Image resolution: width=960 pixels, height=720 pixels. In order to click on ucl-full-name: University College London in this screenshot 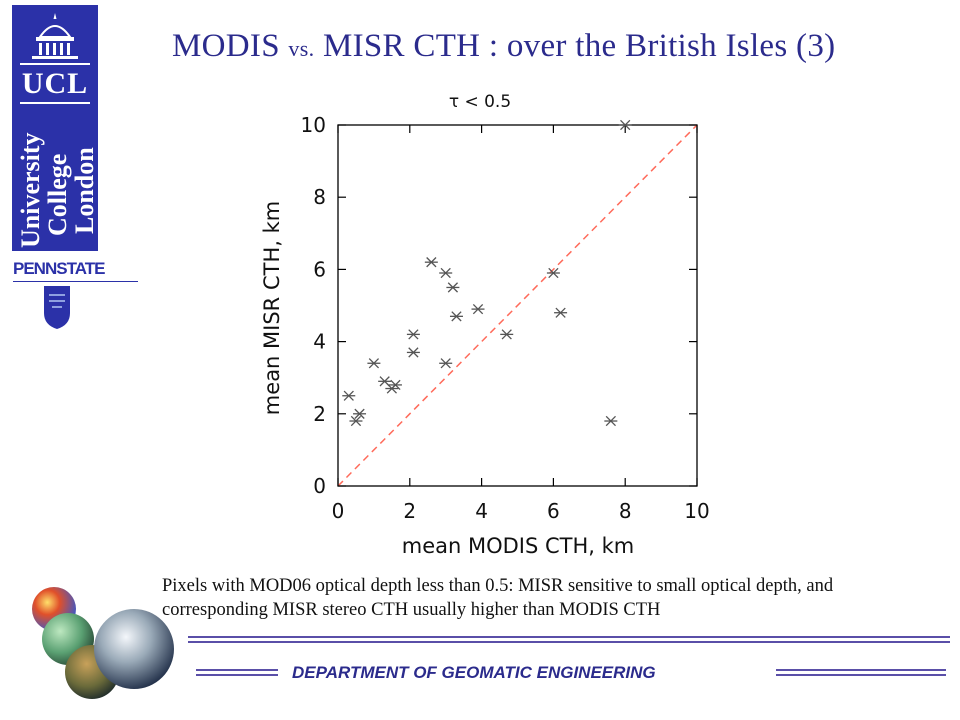, I will do `click(55, 177)`.